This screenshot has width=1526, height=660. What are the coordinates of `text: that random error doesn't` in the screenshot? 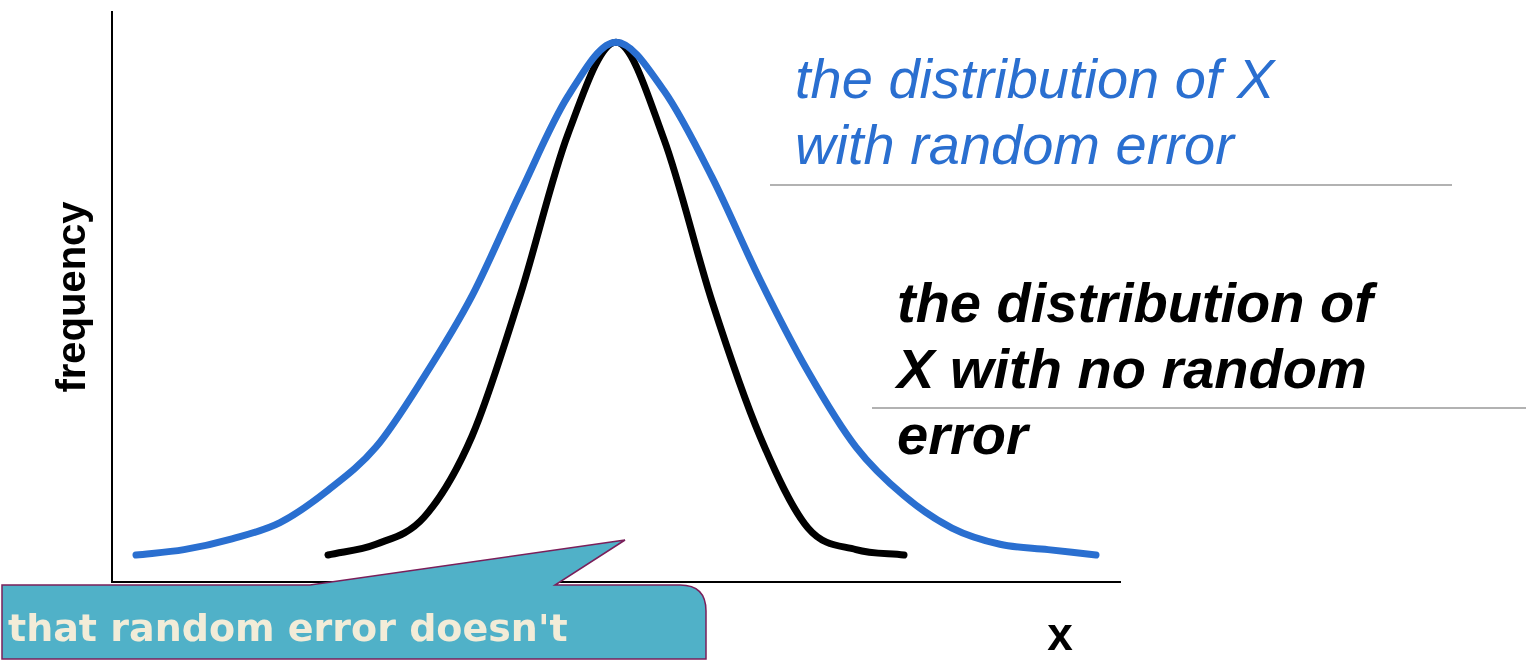 It's located at (288, 628).